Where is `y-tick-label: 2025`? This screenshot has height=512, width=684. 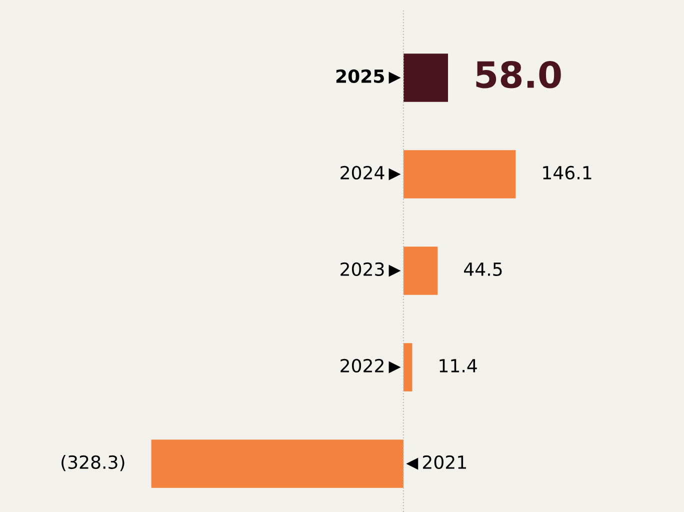 y-tick-label: 2025 is located at coordinates (360, 76).